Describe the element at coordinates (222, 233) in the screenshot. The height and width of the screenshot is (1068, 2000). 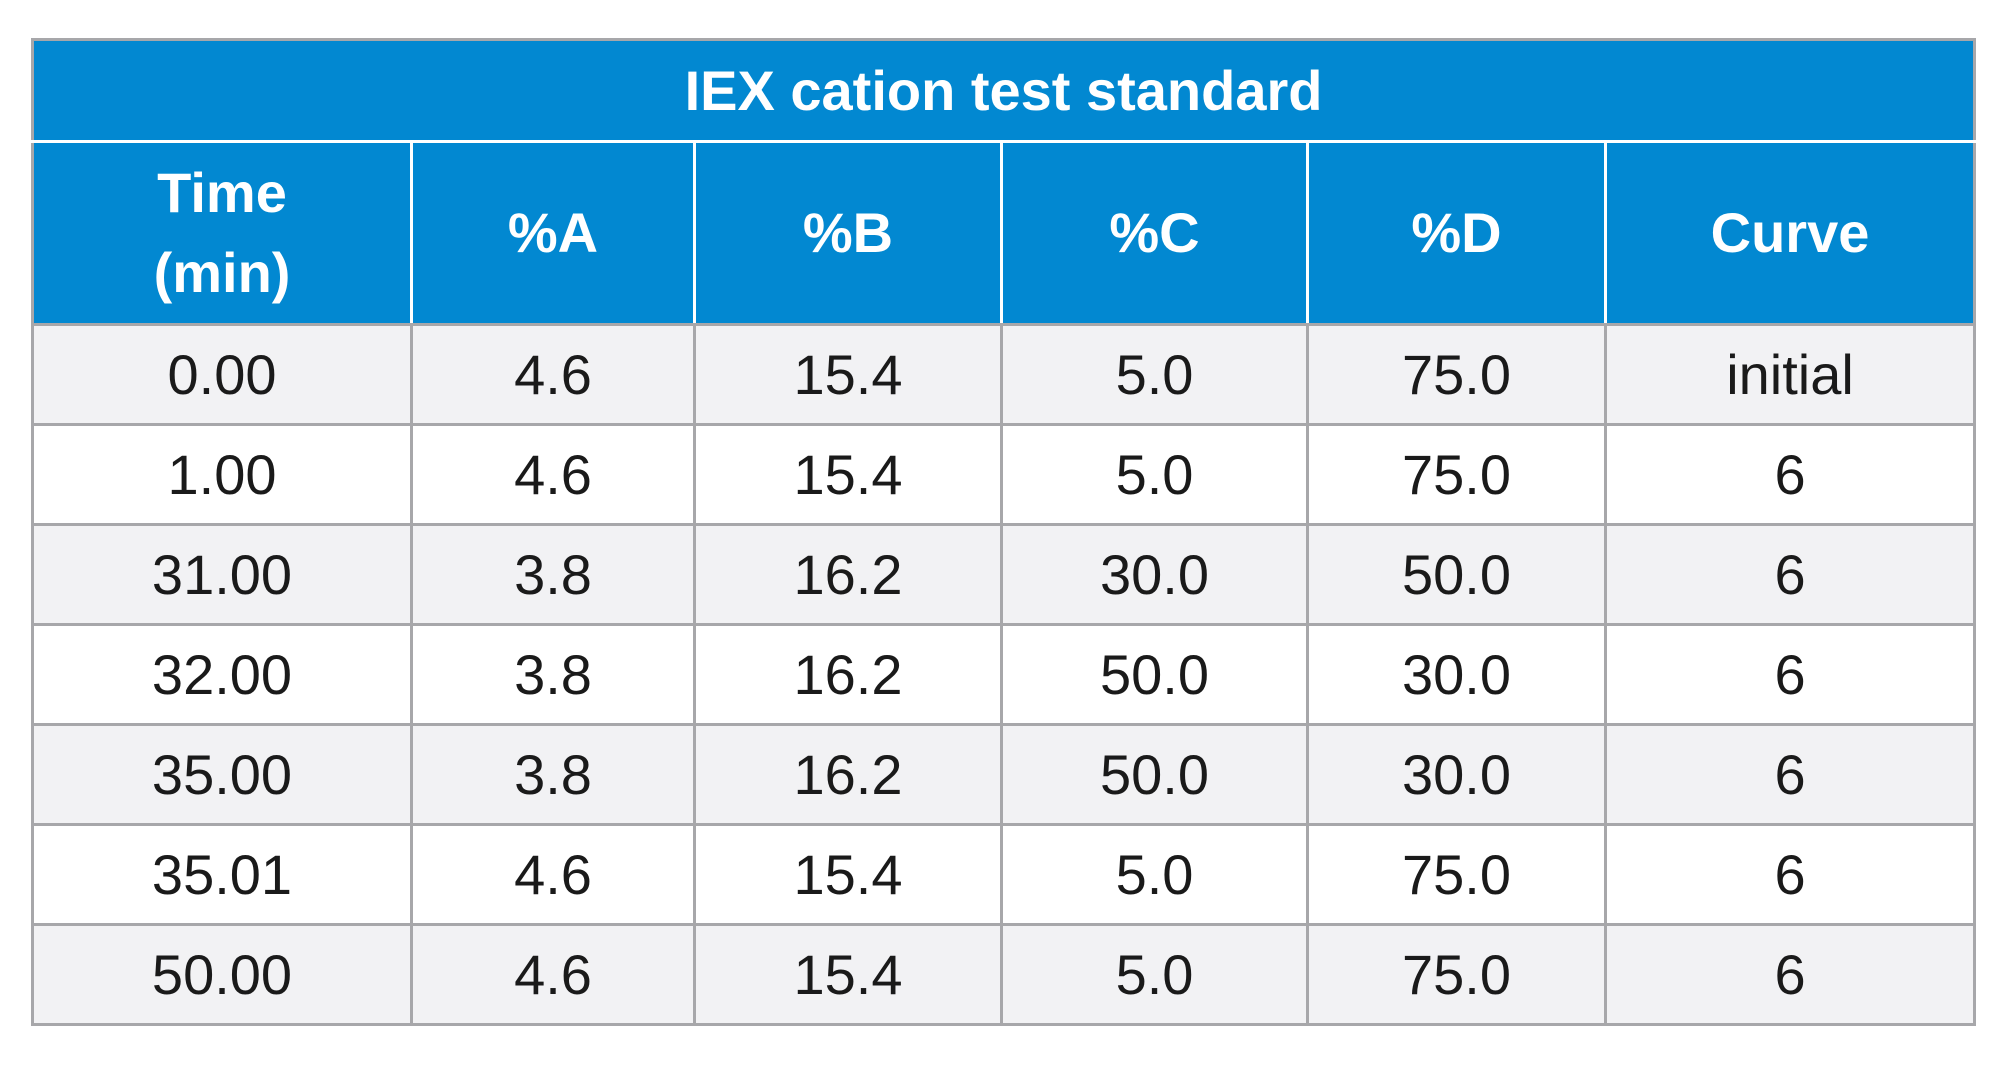
I see `column-header-time: Time (min)` at that location.